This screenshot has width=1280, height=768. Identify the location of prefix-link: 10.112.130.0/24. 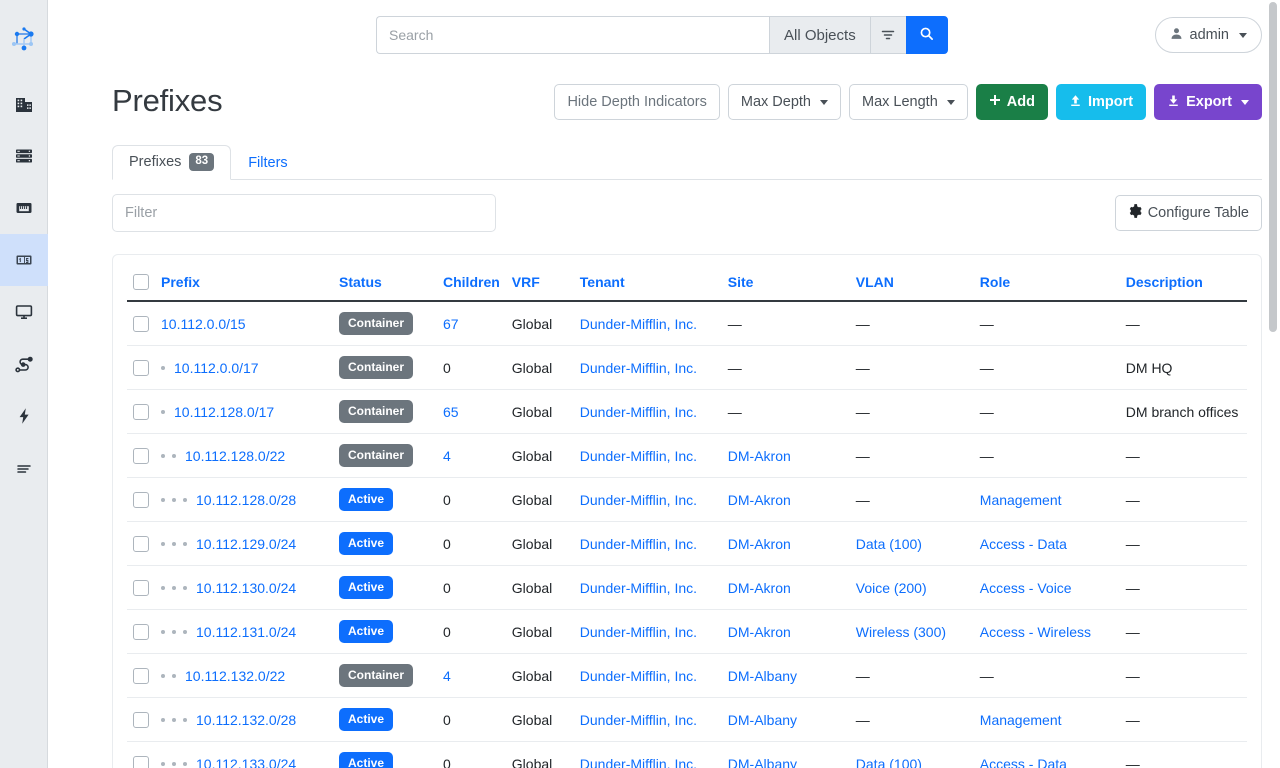
(246, 587).